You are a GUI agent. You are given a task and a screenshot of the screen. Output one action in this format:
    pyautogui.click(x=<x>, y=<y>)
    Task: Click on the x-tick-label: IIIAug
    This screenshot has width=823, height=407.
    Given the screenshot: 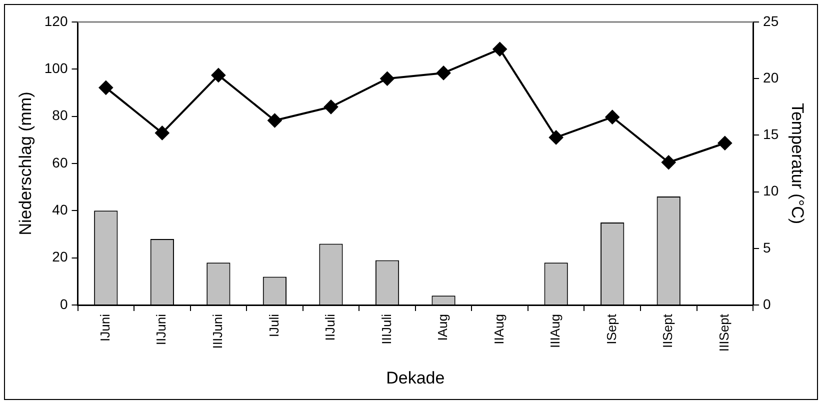 What is the action you would take?
    pyautogui.click(x=555, y=331)
    